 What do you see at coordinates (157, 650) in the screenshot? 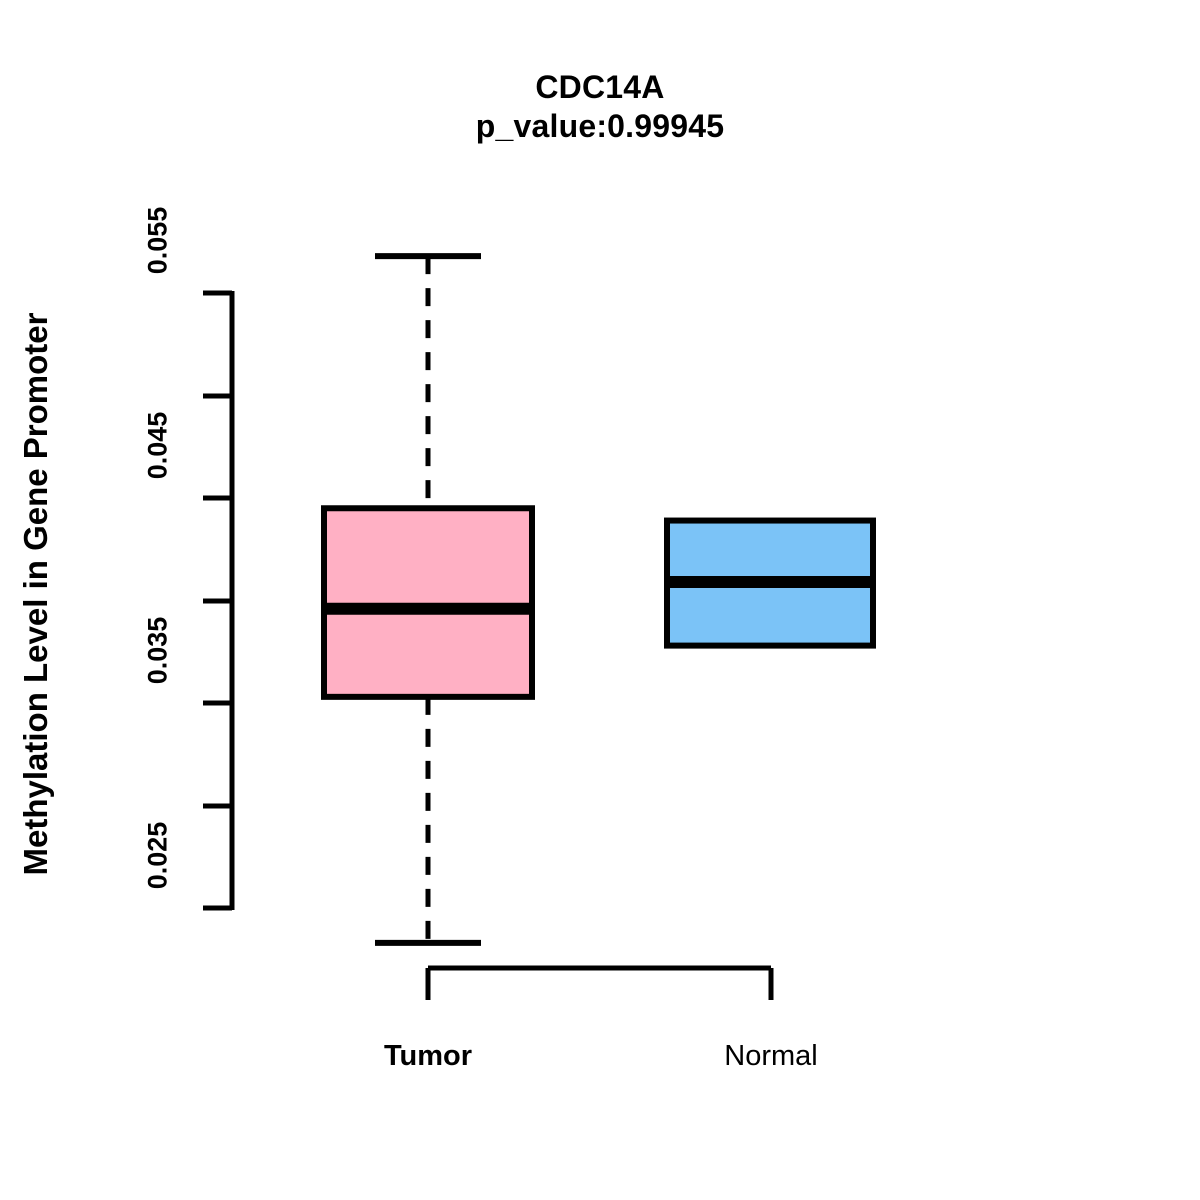
I see `y-tick-label-0.035: 0.035` at bounding box center [157, 650].